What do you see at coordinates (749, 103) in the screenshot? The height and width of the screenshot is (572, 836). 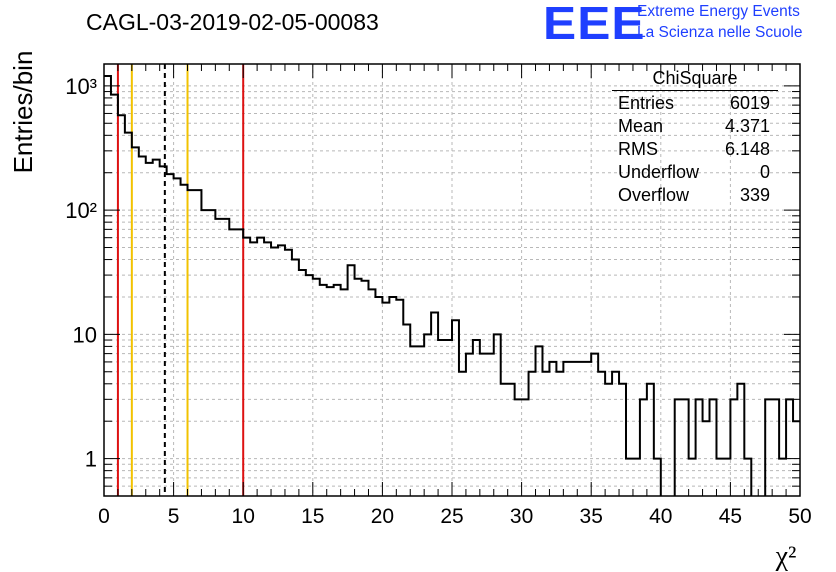 I see `stats-value: 6019` at bounding box center [749, 103].